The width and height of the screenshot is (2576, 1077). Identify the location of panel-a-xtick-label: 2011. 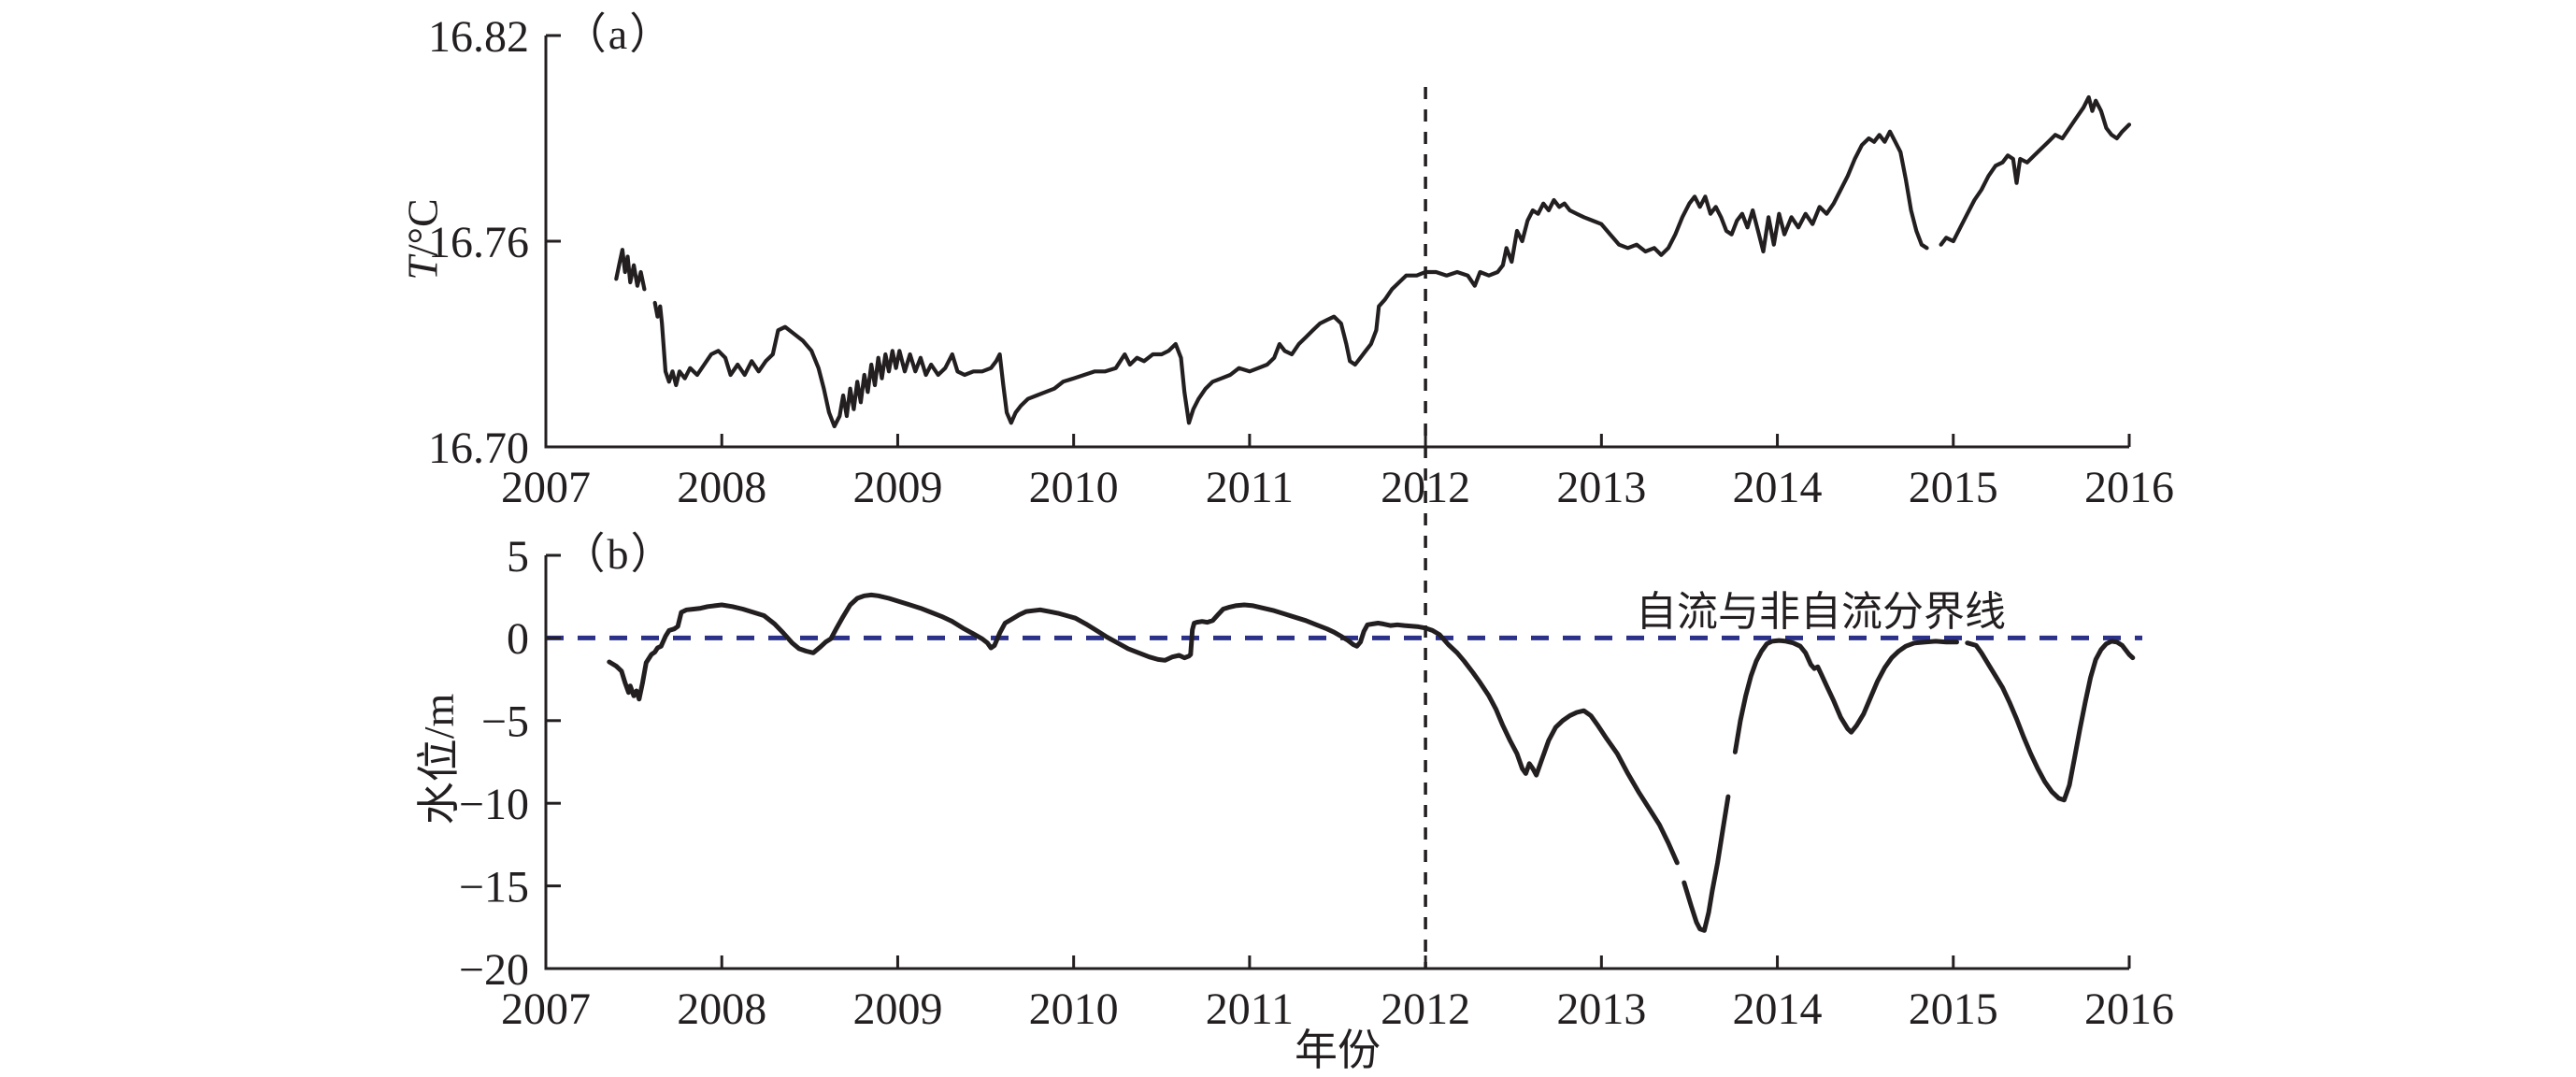
(1250, 488).